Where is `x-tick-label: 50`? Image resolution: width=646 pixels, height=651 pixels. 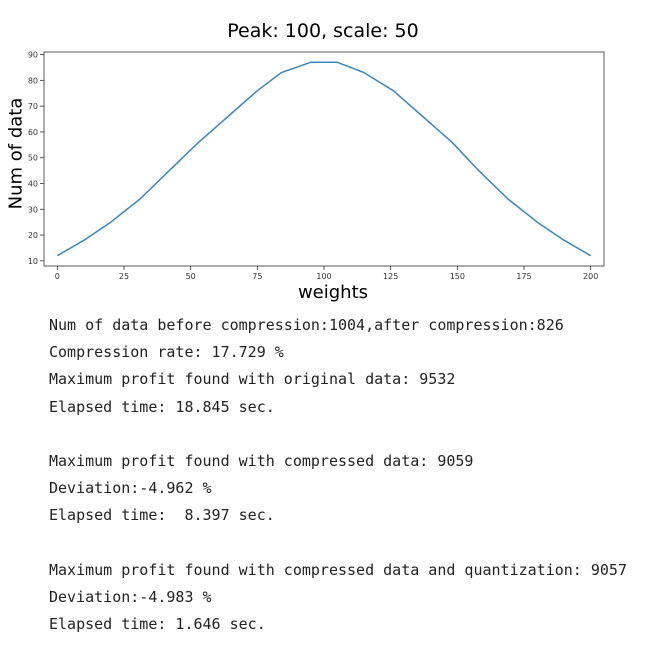
x-tick-label: 50 is located at coordinates (191, 276).